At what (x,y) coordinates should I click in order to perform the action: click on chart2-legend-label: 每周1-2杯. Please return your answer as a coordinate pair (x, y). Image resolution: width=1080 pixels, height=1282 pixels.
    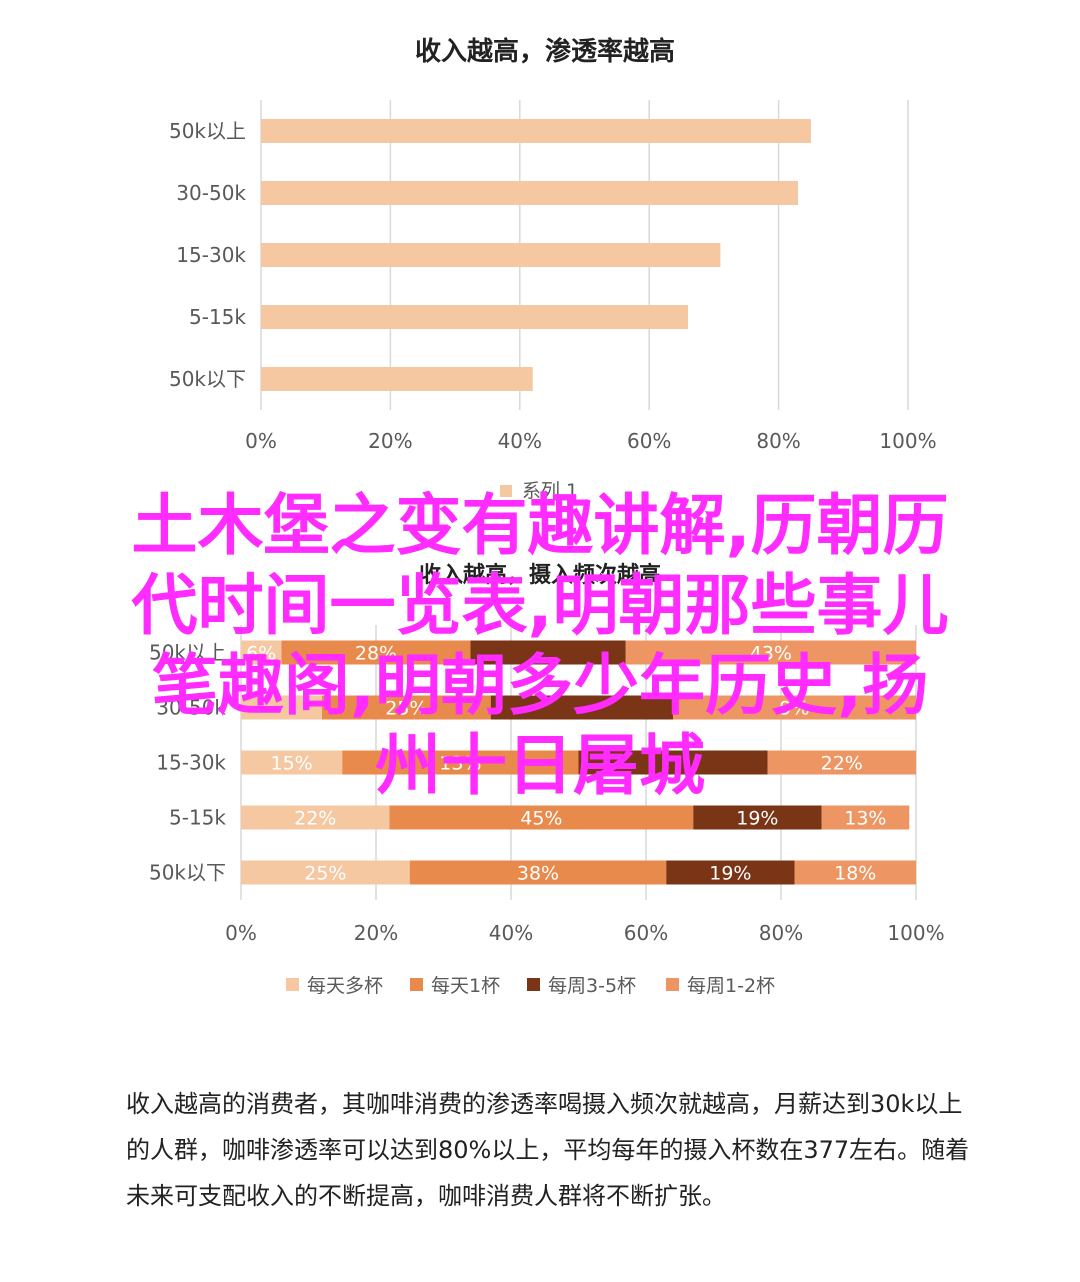
    Looking at the image, I should click on (731, 986).